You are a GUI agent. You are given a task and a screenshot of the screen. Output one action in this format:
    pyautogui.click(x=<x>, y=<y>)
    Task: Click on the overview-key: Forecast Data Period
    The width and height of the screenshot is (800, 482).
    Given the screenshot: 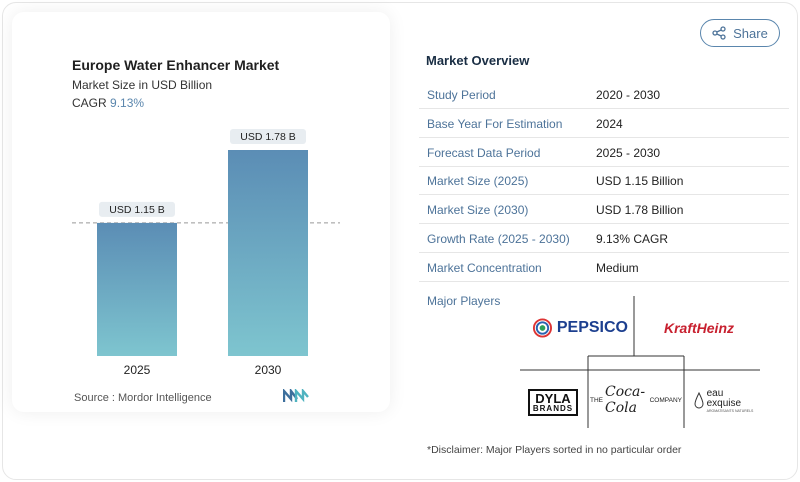 What is the action you would take?
    pyautogui.click(x=484, y=153)
    